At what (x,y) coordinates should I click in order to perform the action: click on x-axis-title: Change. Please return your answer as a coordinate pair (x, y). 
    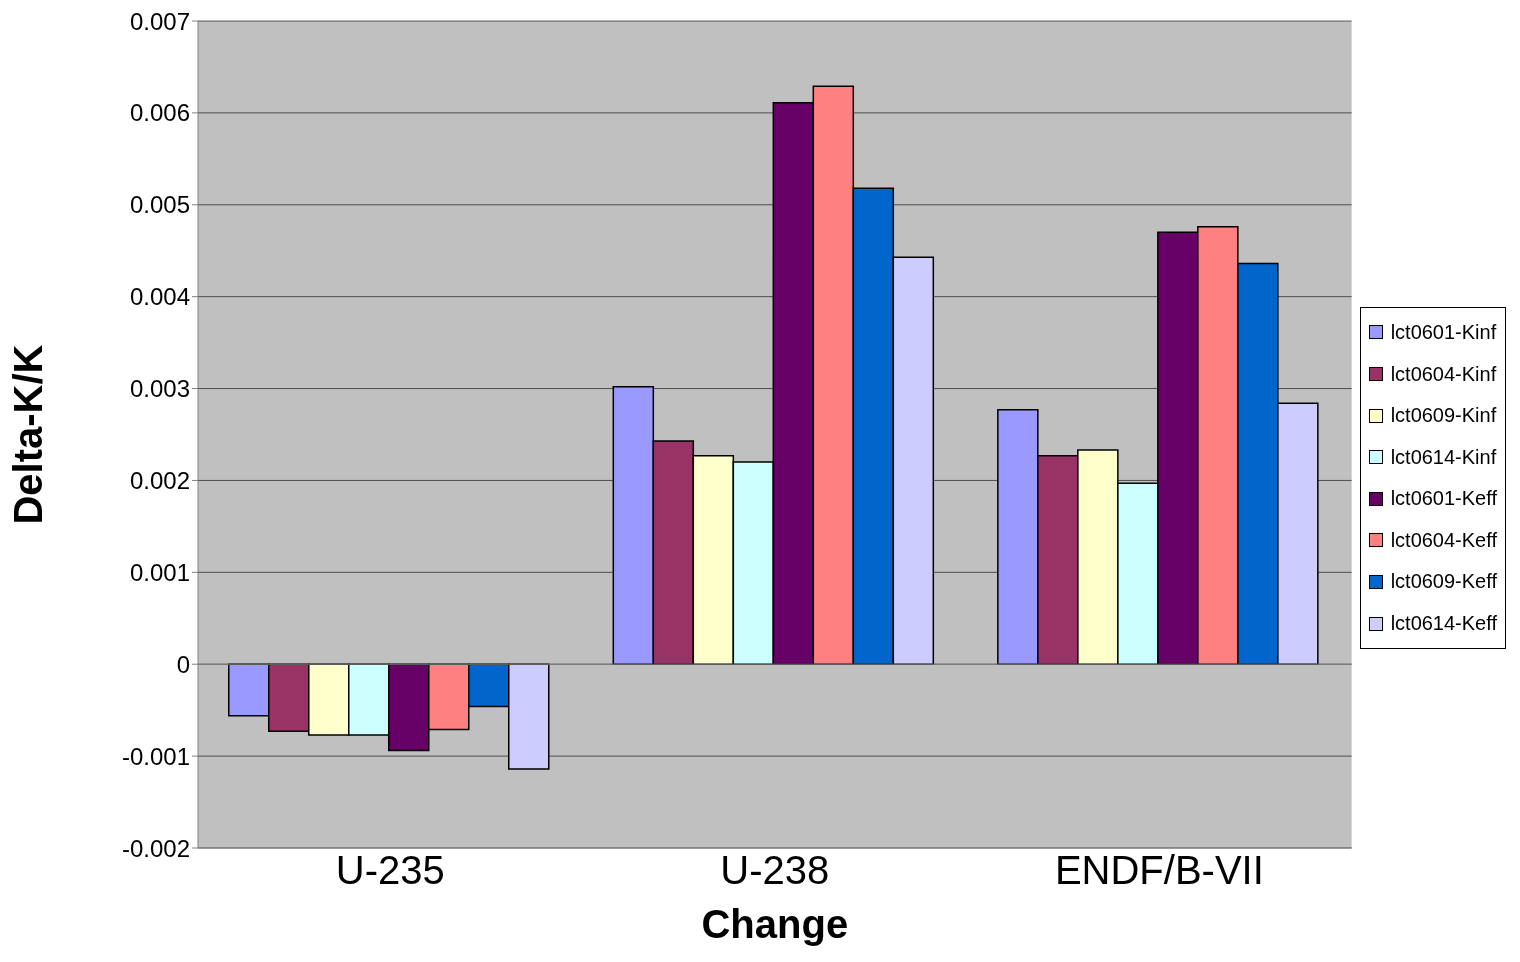
    Looking at the image, I should click on (775, 924).